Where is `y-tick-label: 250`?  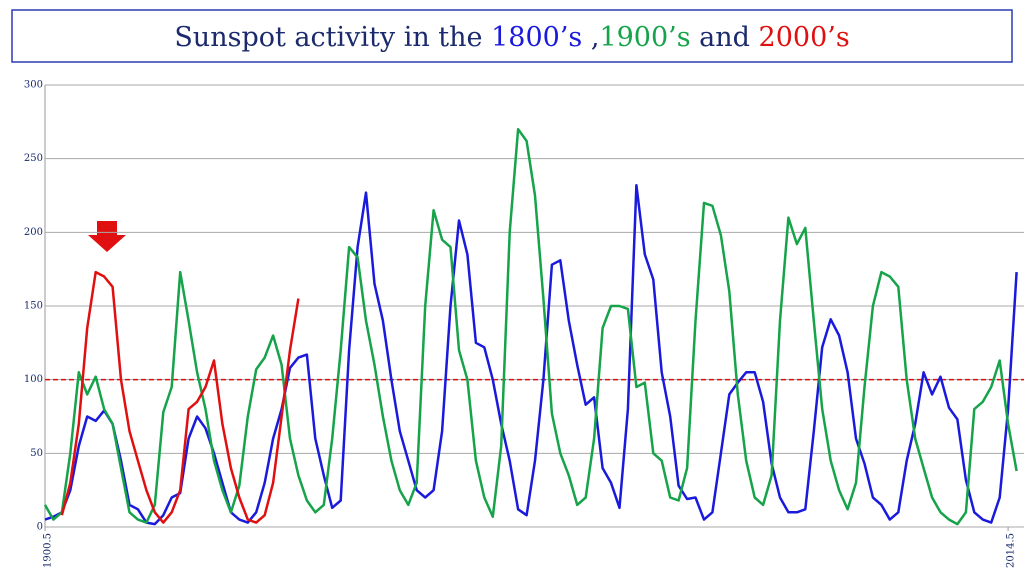
y-tick-label: 250 is located at coordinates (33, 158).